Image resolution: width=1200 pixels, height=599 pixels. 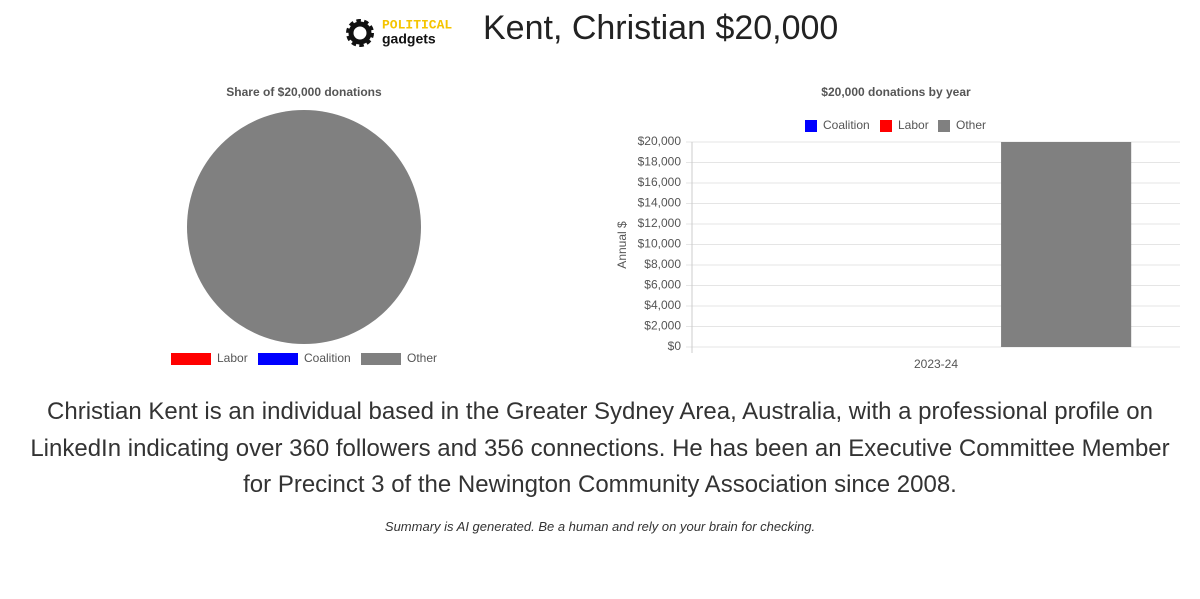 I want to click on y-tick-label: $2,000, so click(x=662, y=326).